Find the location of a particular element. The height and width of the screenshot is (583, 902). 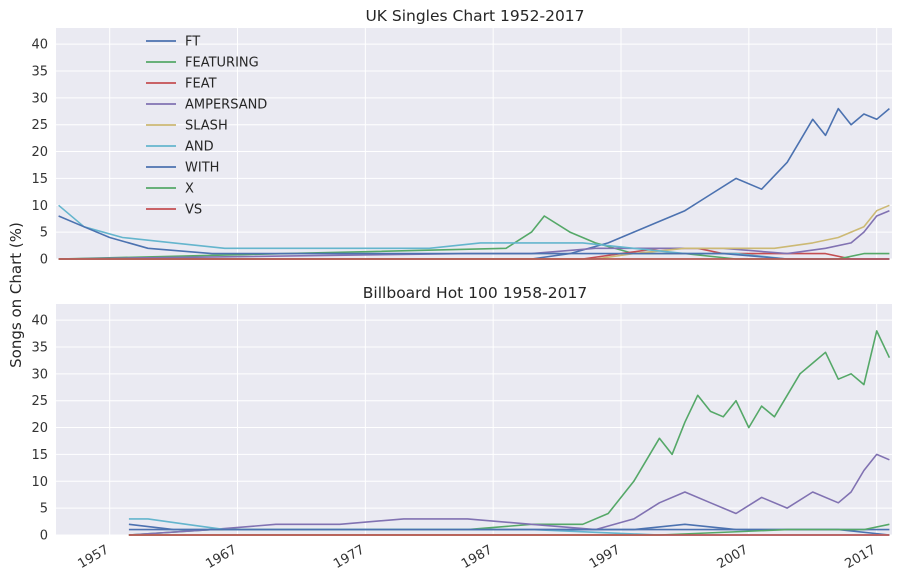

x-tick-label: 1977 is located at coordinates (349, 557).